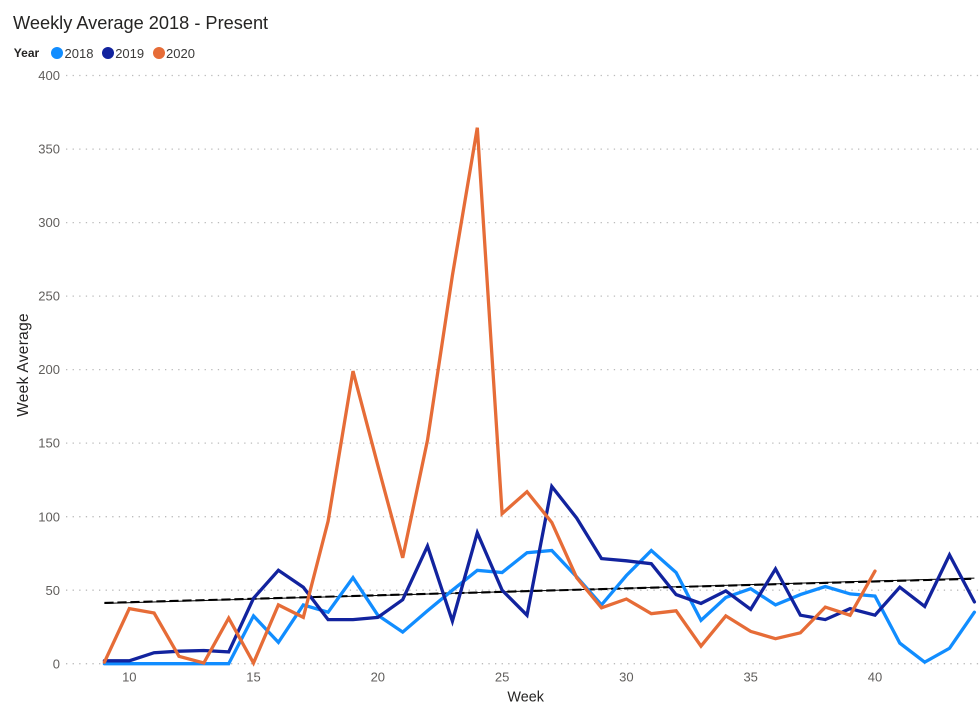  Describe the element at coordinates (49, 369) in the screenshot. I see `svg-text: 200` at that location.